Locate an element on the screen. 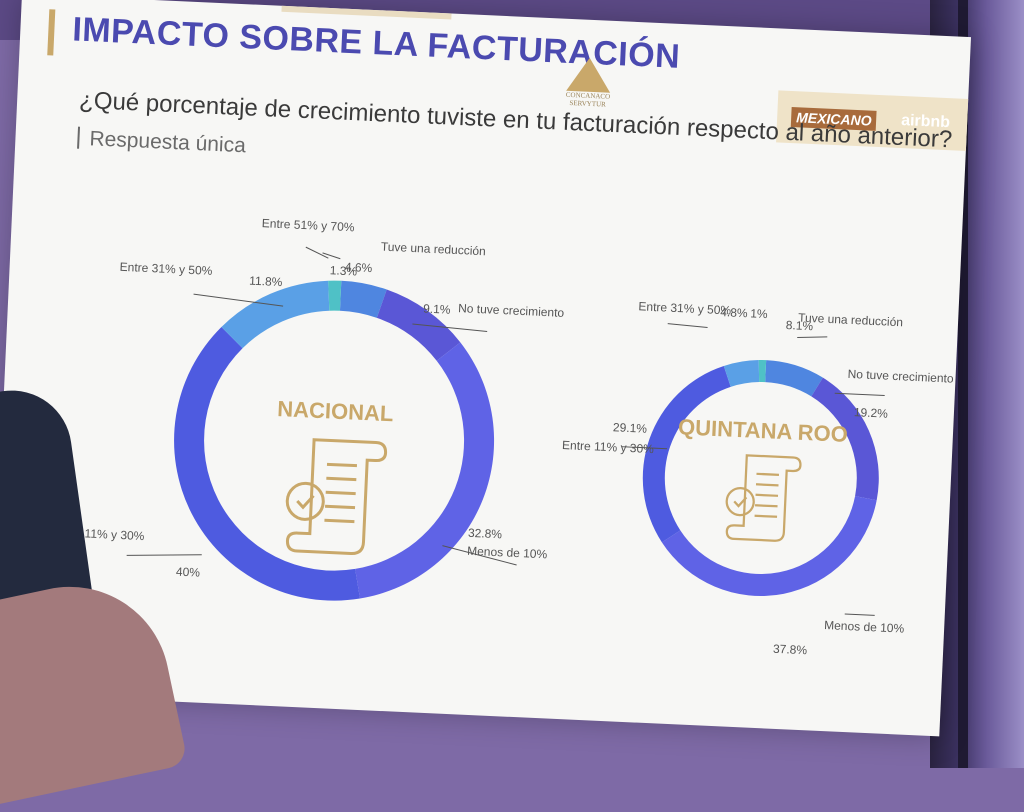 This screenshot has height=812, width=1024. slice-label: Entre 11% y 30% is located at coordinates (608, 447).